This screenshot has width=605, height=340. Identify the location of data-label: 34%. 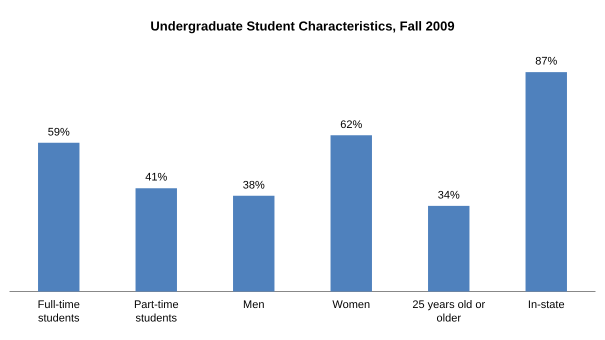
(449, 195).